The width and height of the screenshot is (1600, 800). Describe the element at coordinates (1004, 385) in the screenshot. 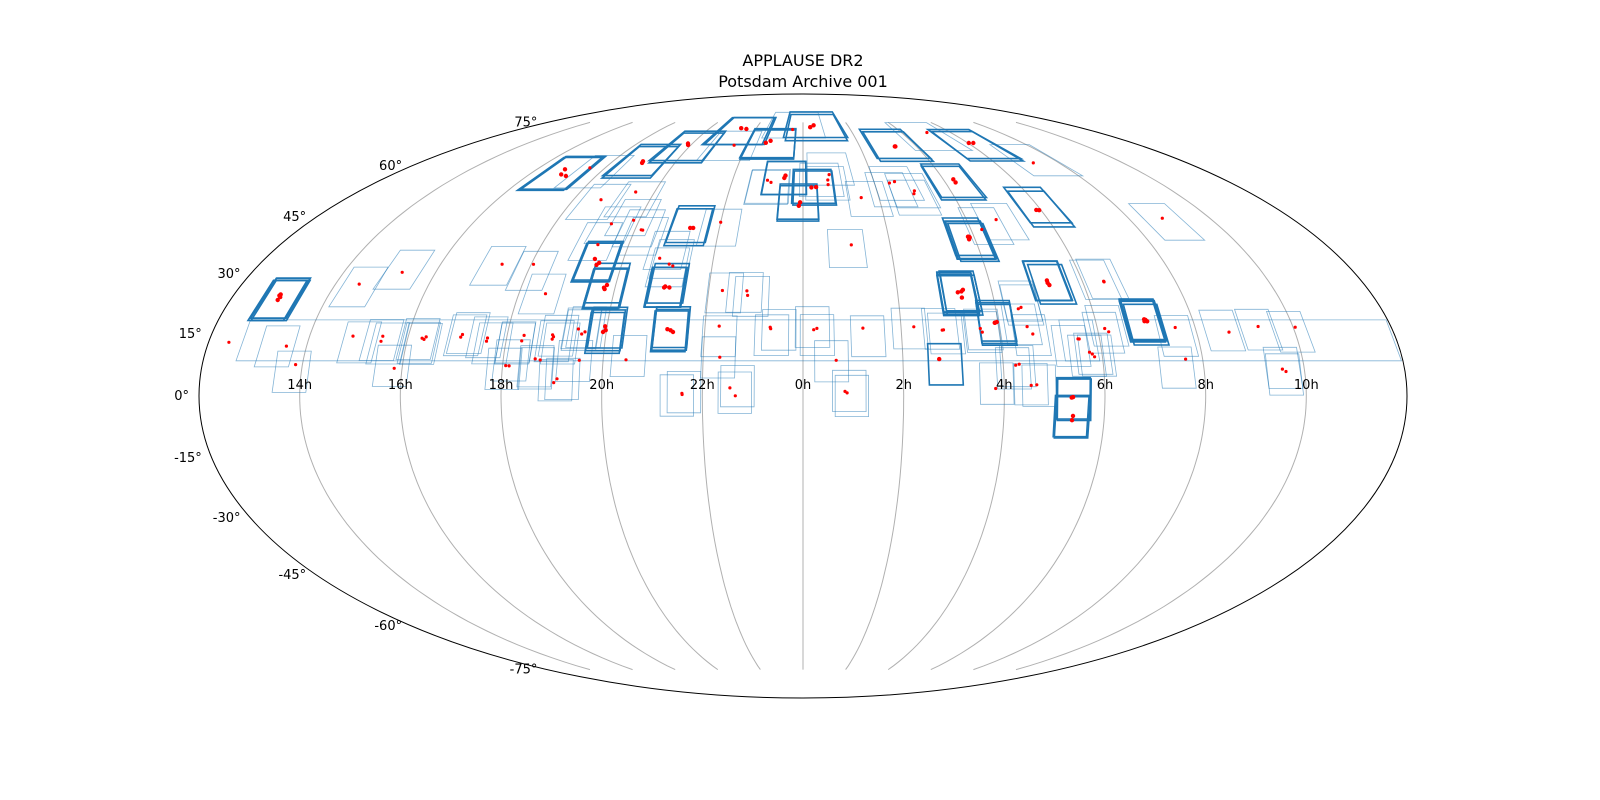

I see `ra-tick-label: 4h` at that location.